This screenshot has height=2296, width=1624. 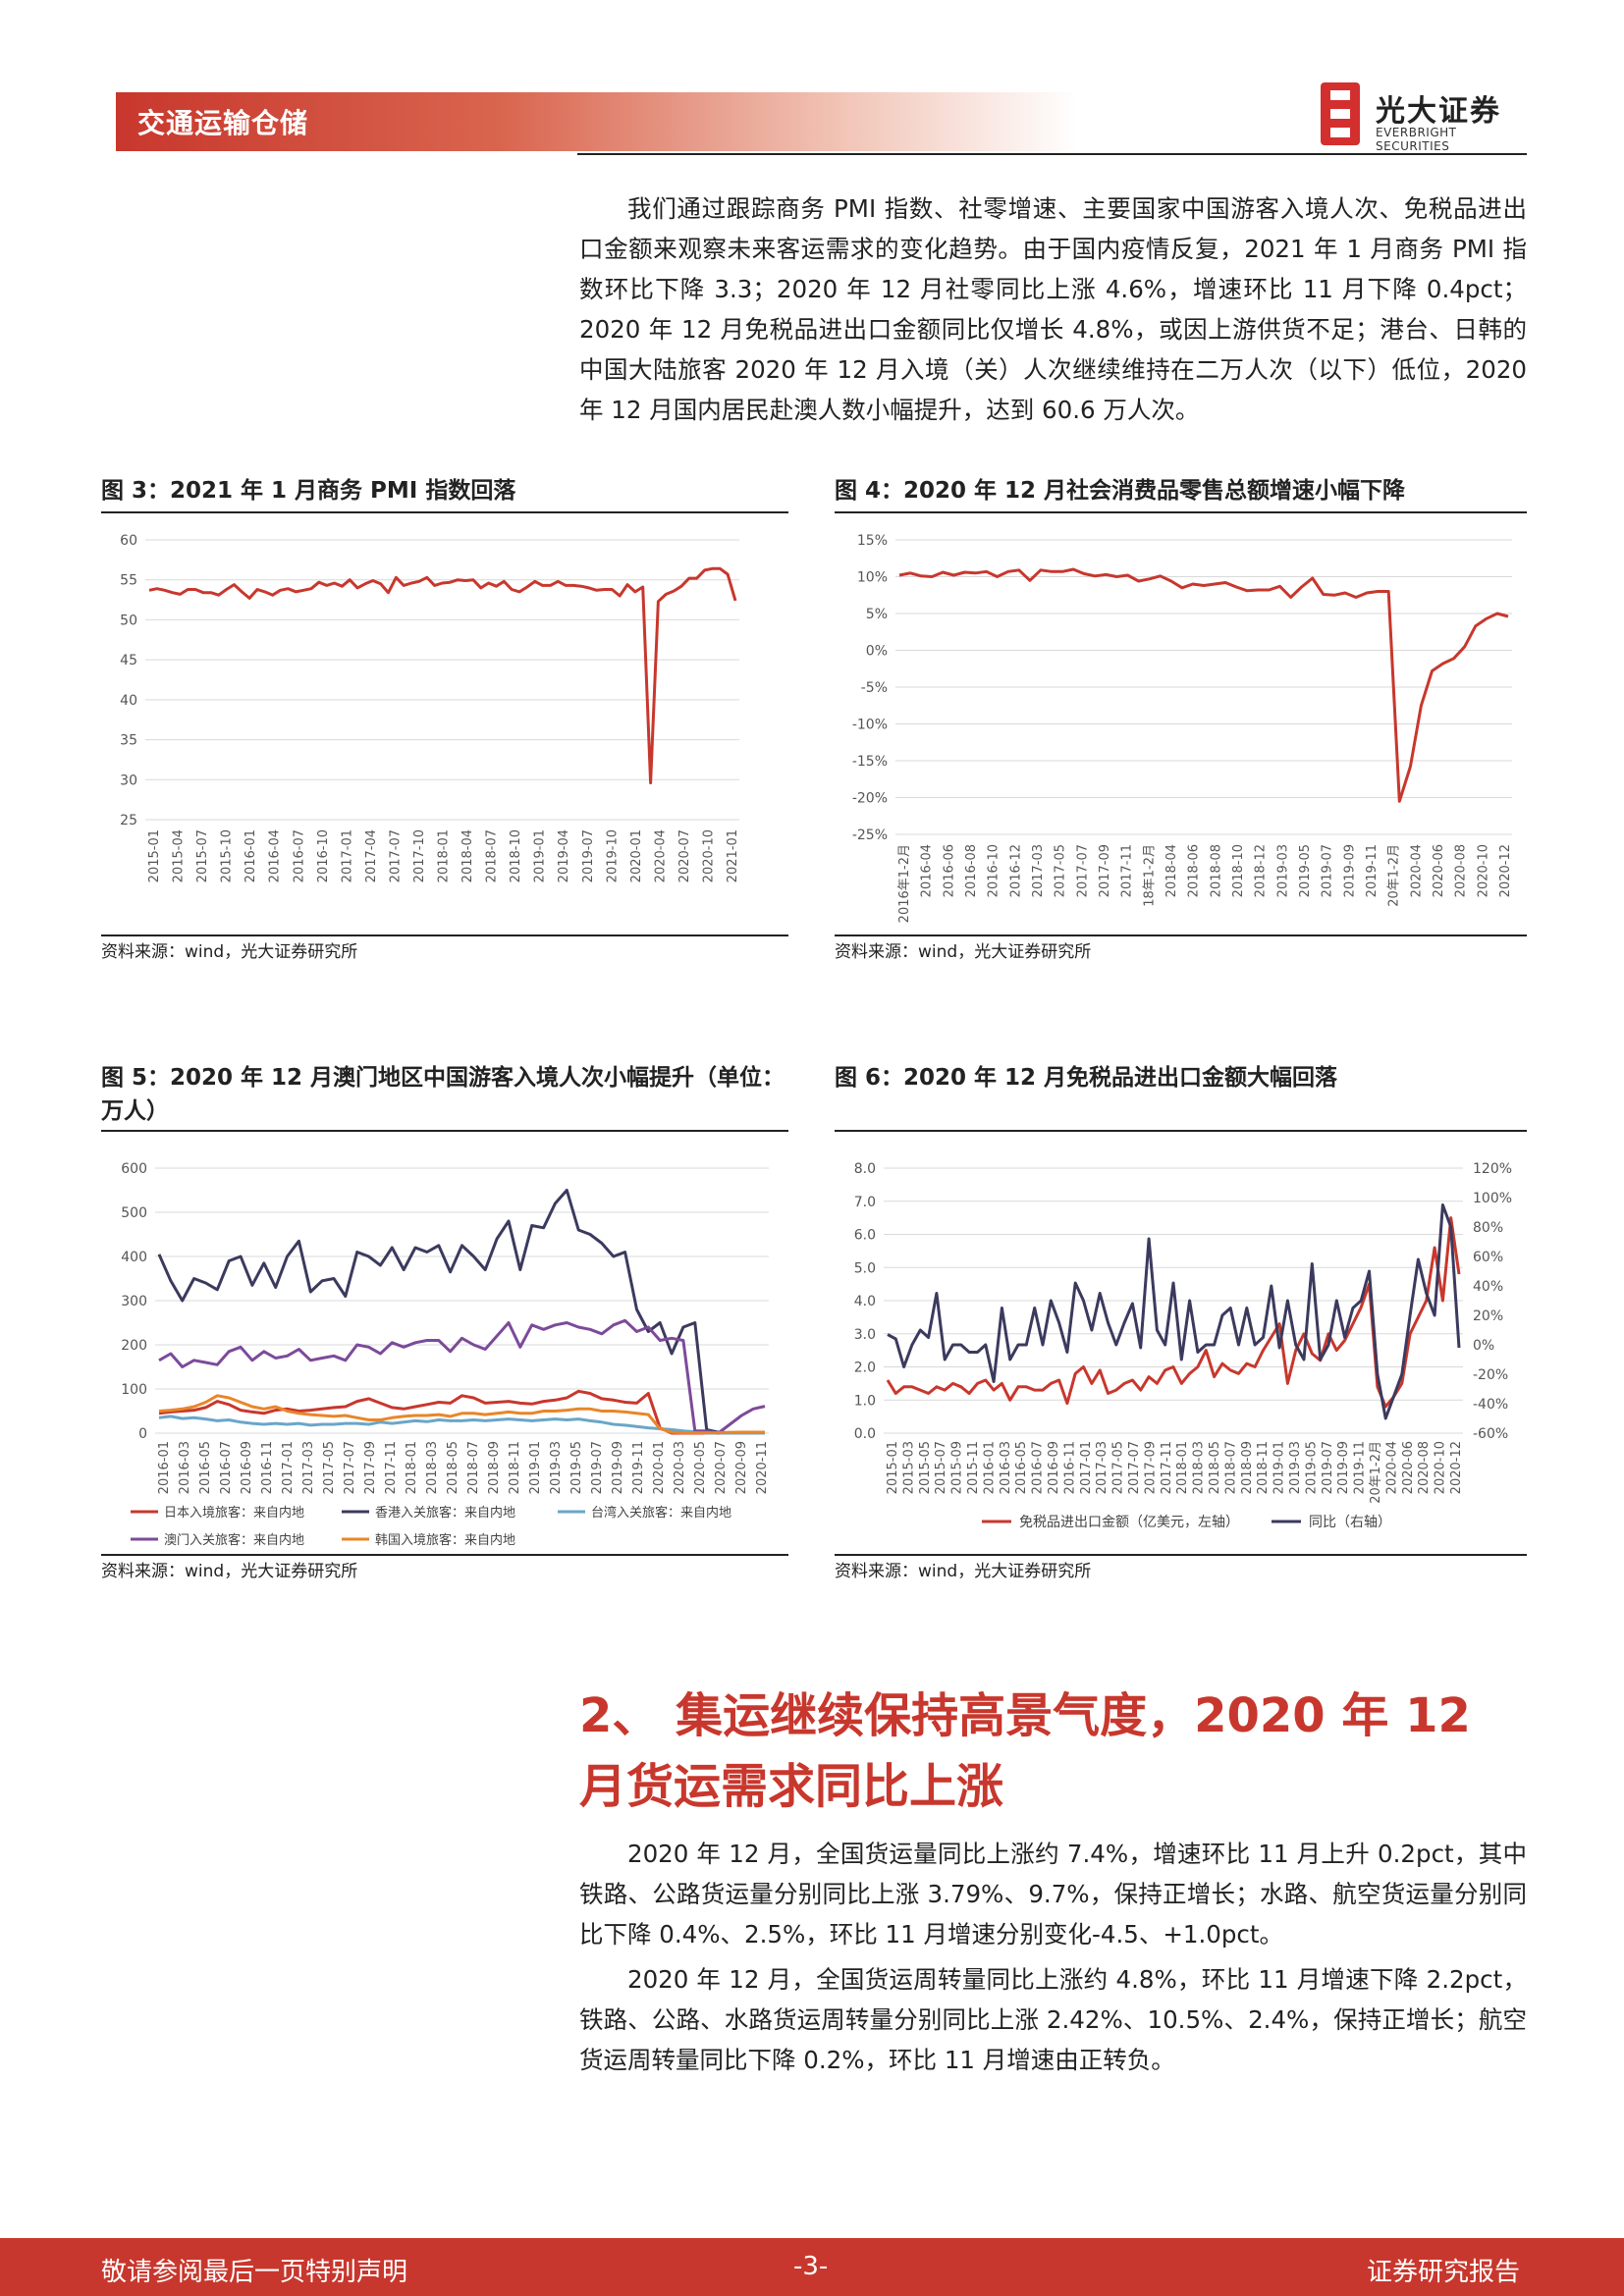 I want to click on x-tick-label: 2016-06, so click(x=949, y=871).